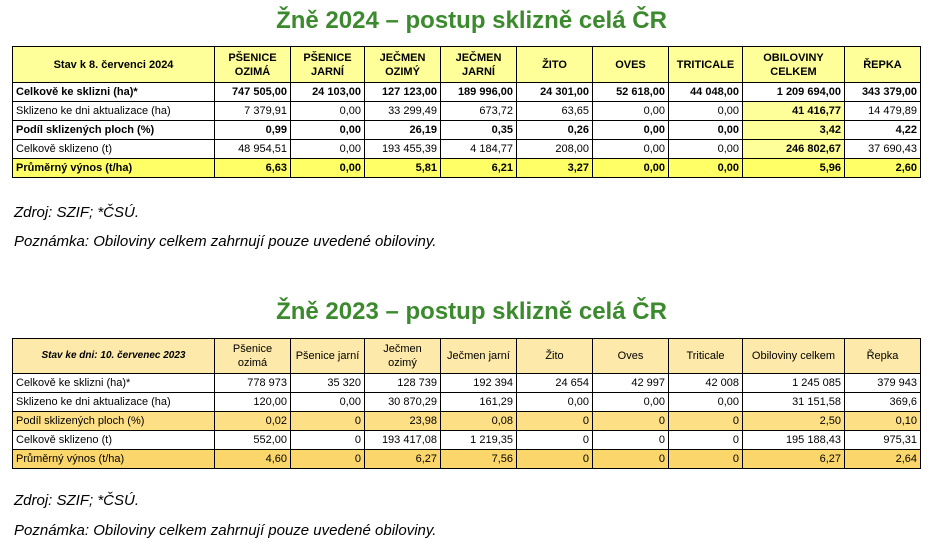 Image resolution: width=943 pixels, height=560 pixels. What do you see at coordinates (793, 64) in the screenshot?
I see `column-header: OBILOVINY CELKEM` at bounding box center [793, 64].